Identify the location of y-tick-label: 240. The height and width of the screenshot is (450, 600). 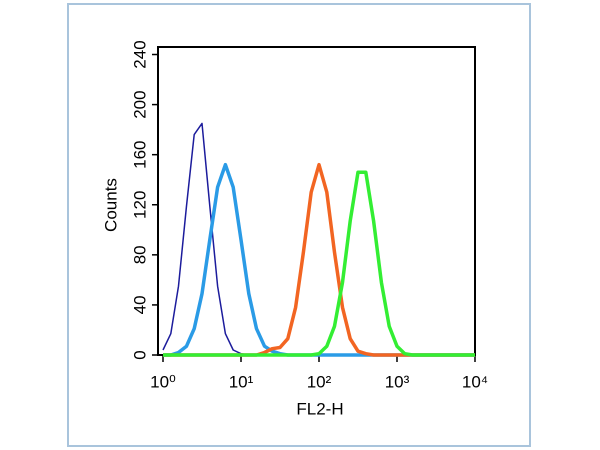
(139, 54).